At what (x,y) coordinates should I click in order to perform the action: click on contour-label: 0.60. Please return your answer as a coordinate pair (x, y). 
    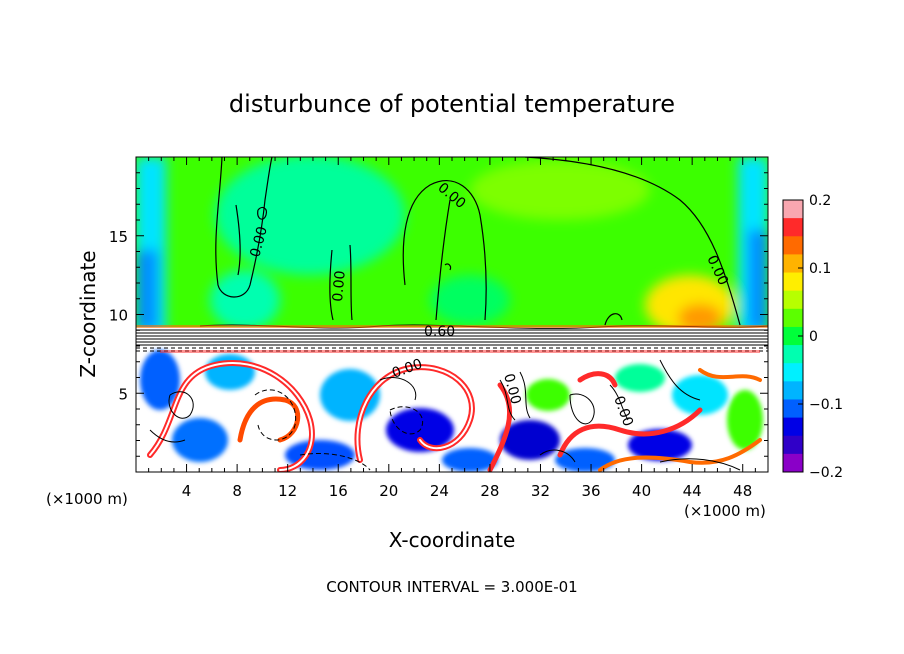
    Looking at the image, I should click on (439, 332).